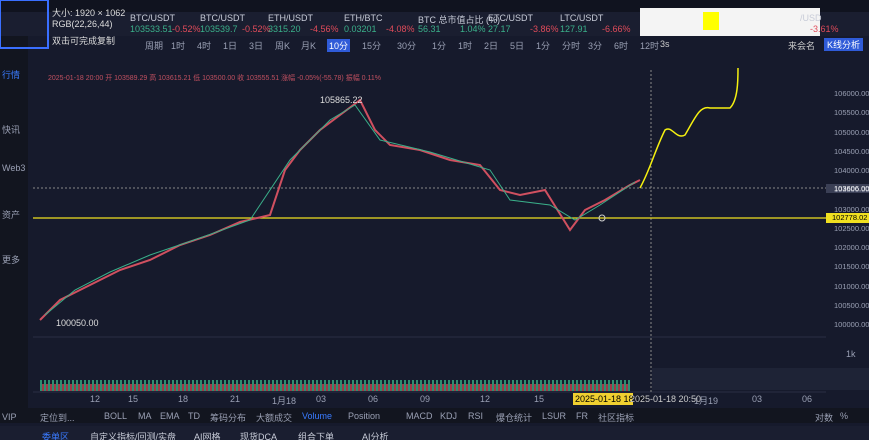 This screenshot has width=869, height=440. What do you see at coordinates (473, 29) in the screenshot?
I see `ticker-change: 1.04%` at bounding box center [473, 29].